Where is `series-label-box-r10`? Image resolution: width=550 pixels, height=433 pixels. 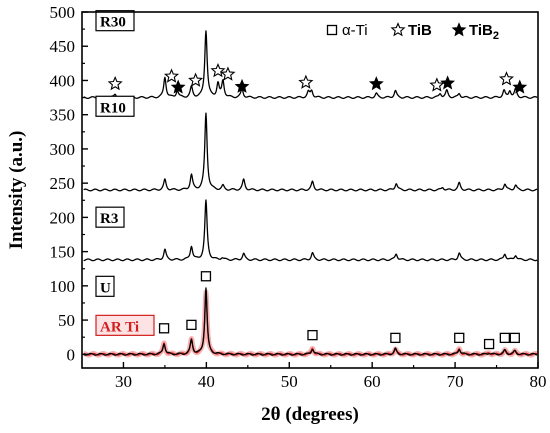 series-label-box-r10 is located at coordinates (115, 106).